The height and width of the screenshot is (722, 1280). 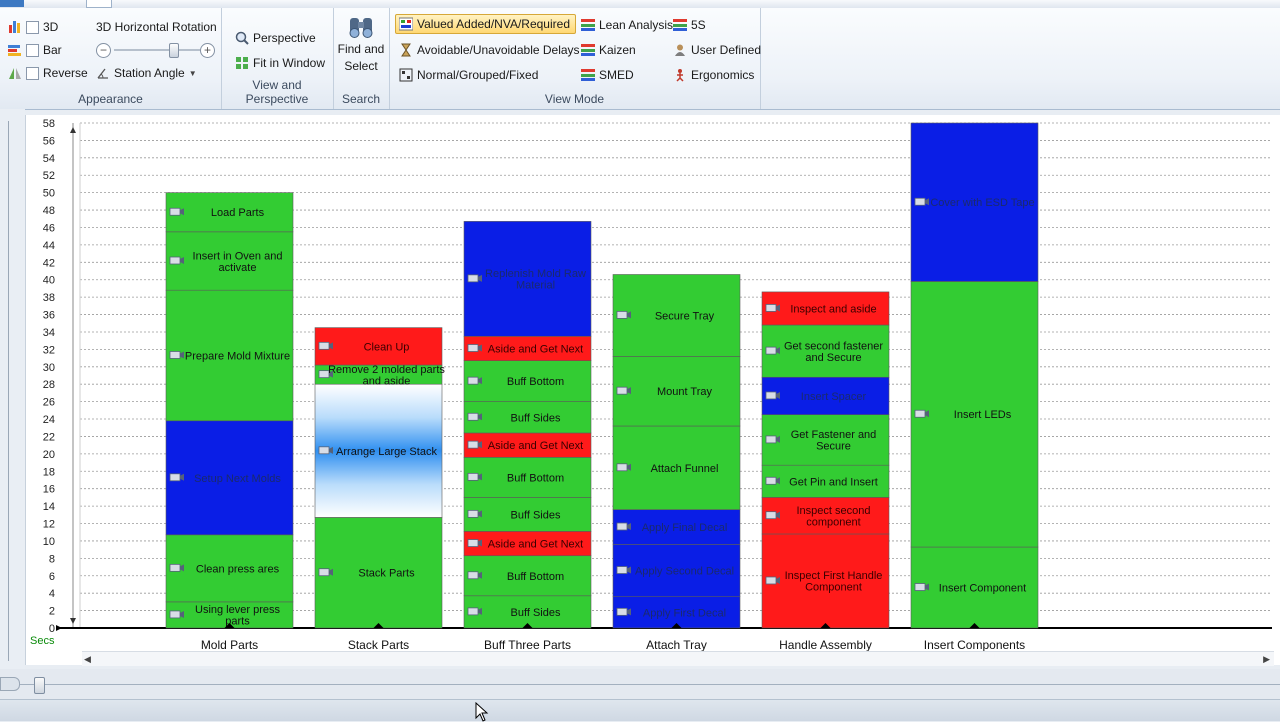 What do you see at coordinates (99, 4) in the screenshot?
I see `ribbon-tab` at bounding box center [99, 4].